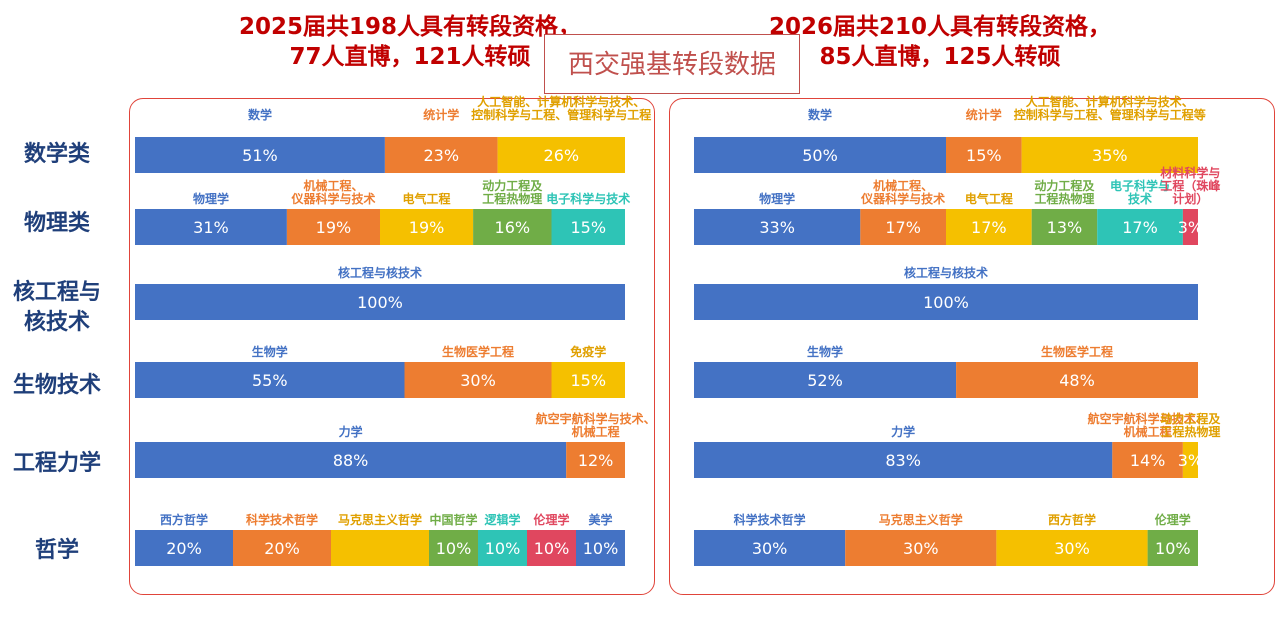 The width and height of the screenshot is (1280, 635). Describe the element at coordinates (56, 307) in the screenshot. I see `row-label: 核工程与 核技术` at that location.